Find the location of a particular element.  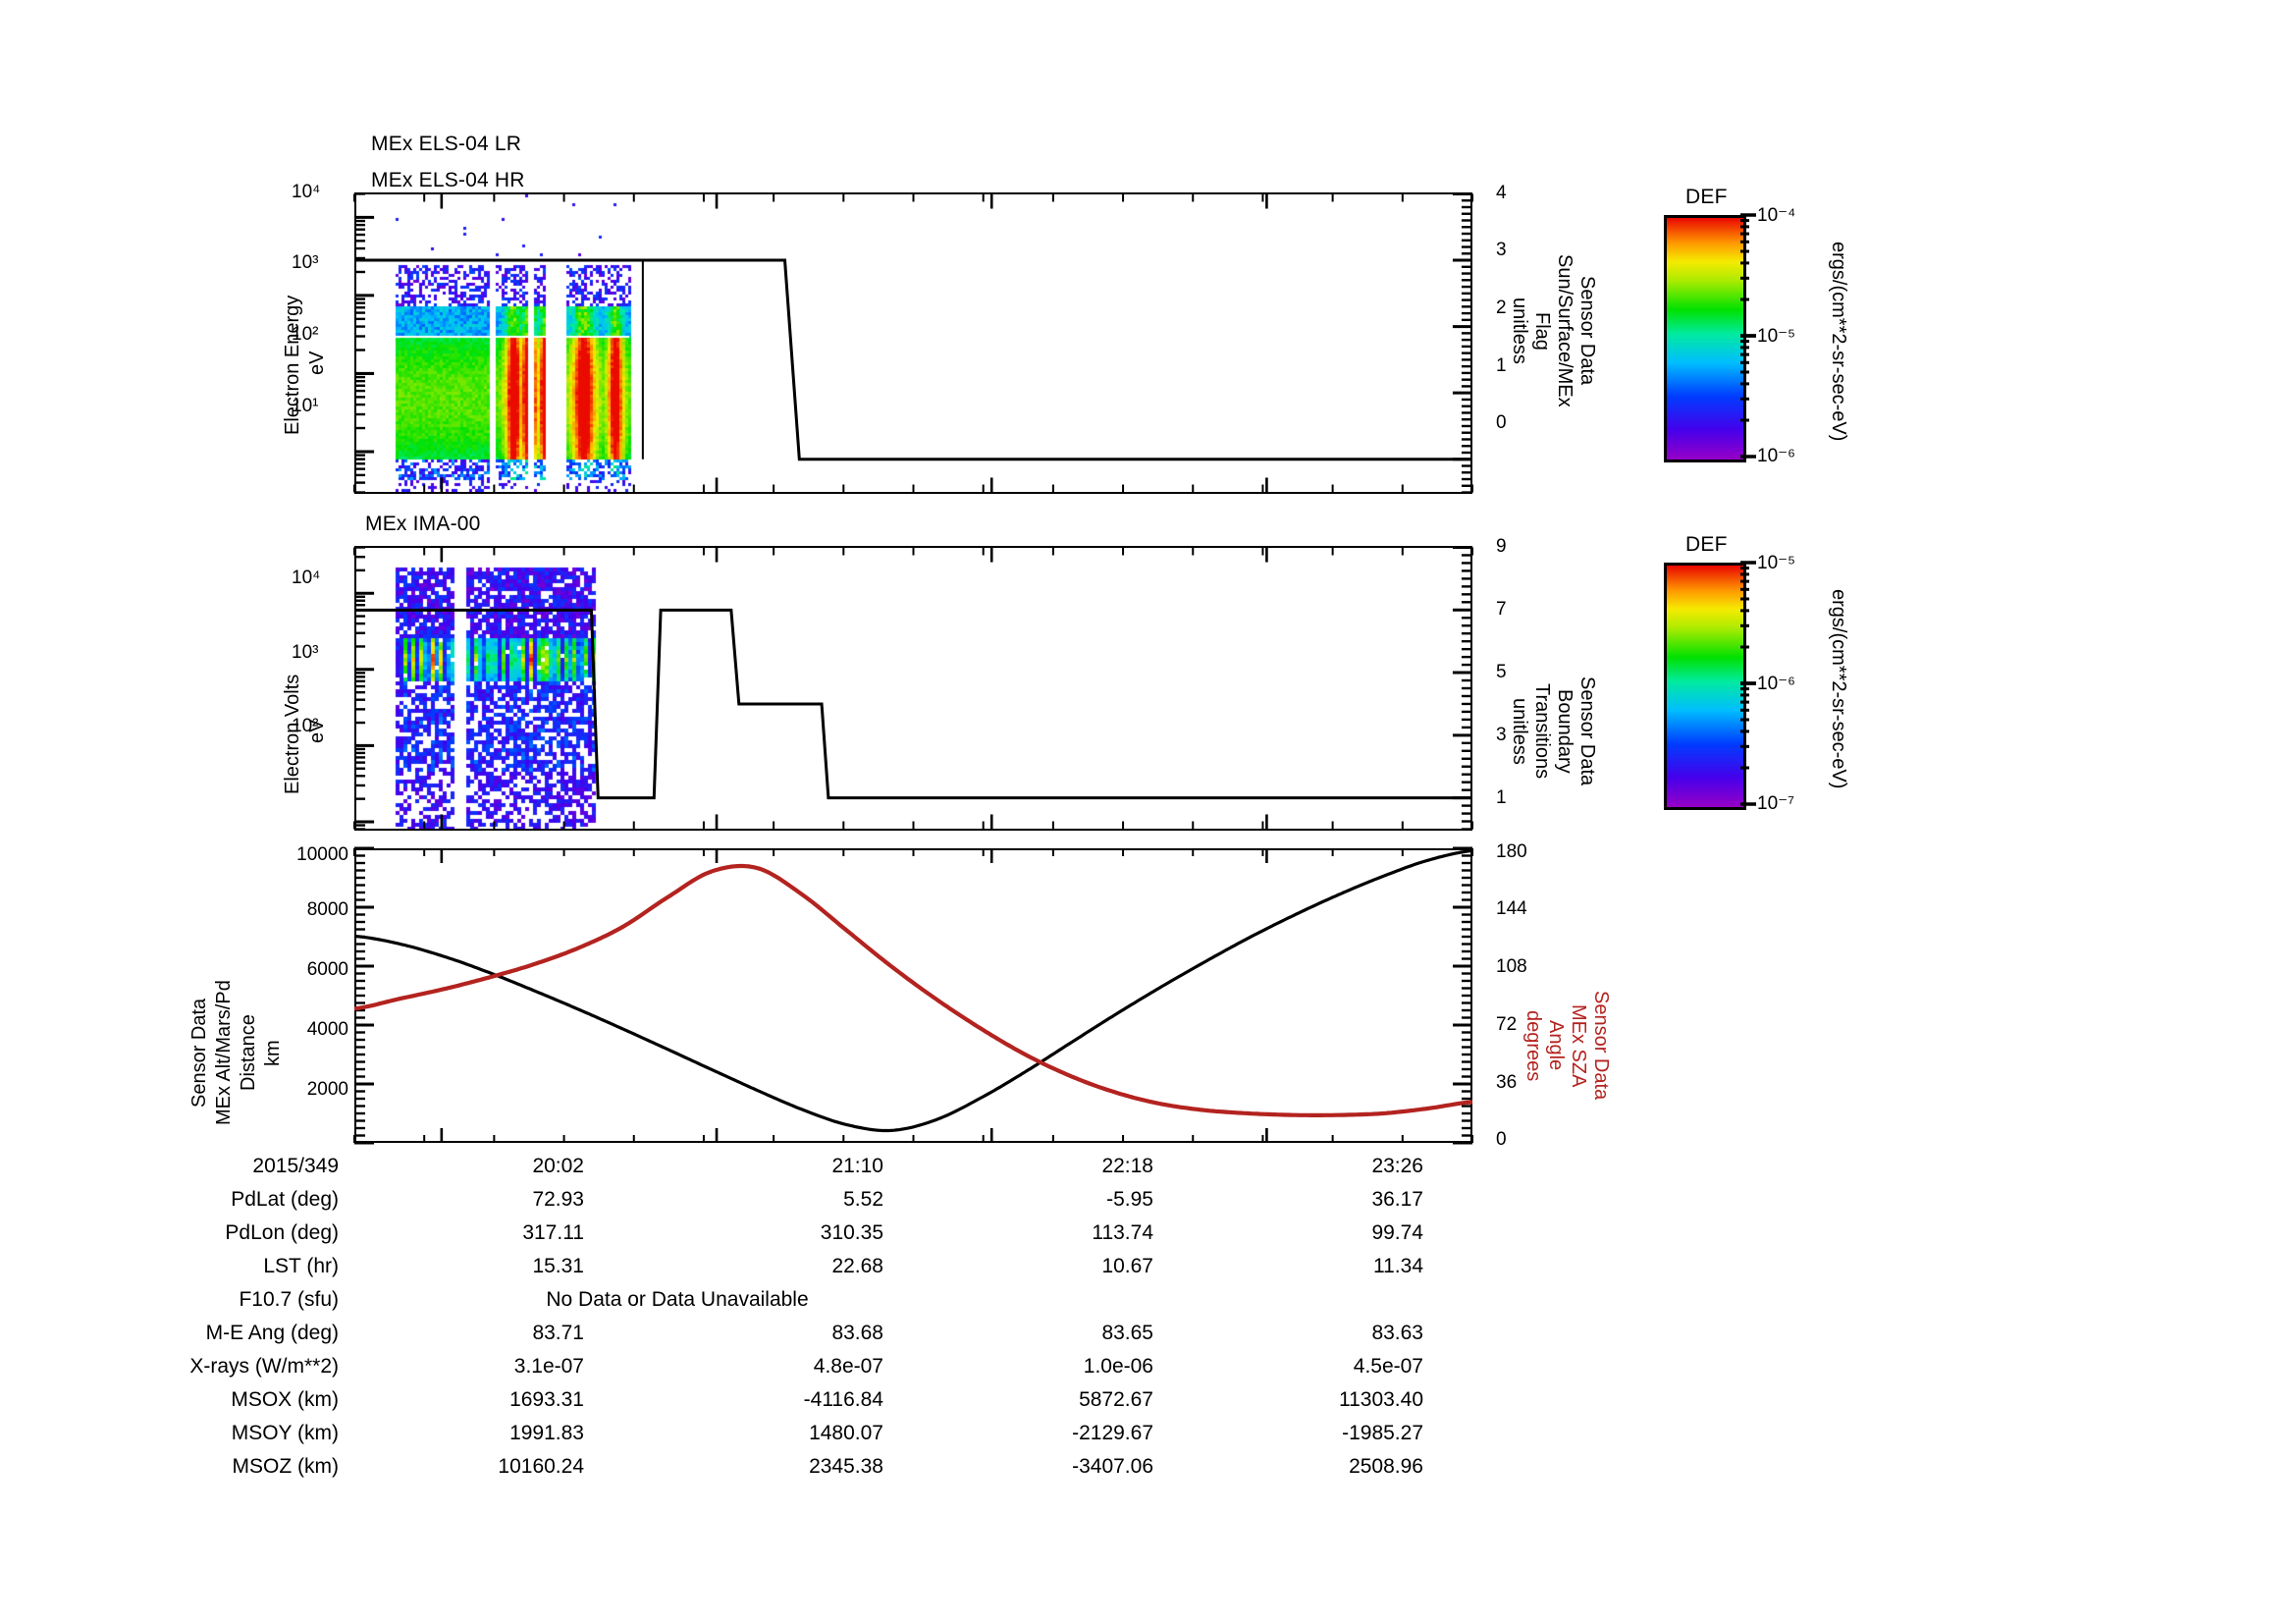

panel1-ytick-10e3: 10³ is located at coordinates (305, 262).